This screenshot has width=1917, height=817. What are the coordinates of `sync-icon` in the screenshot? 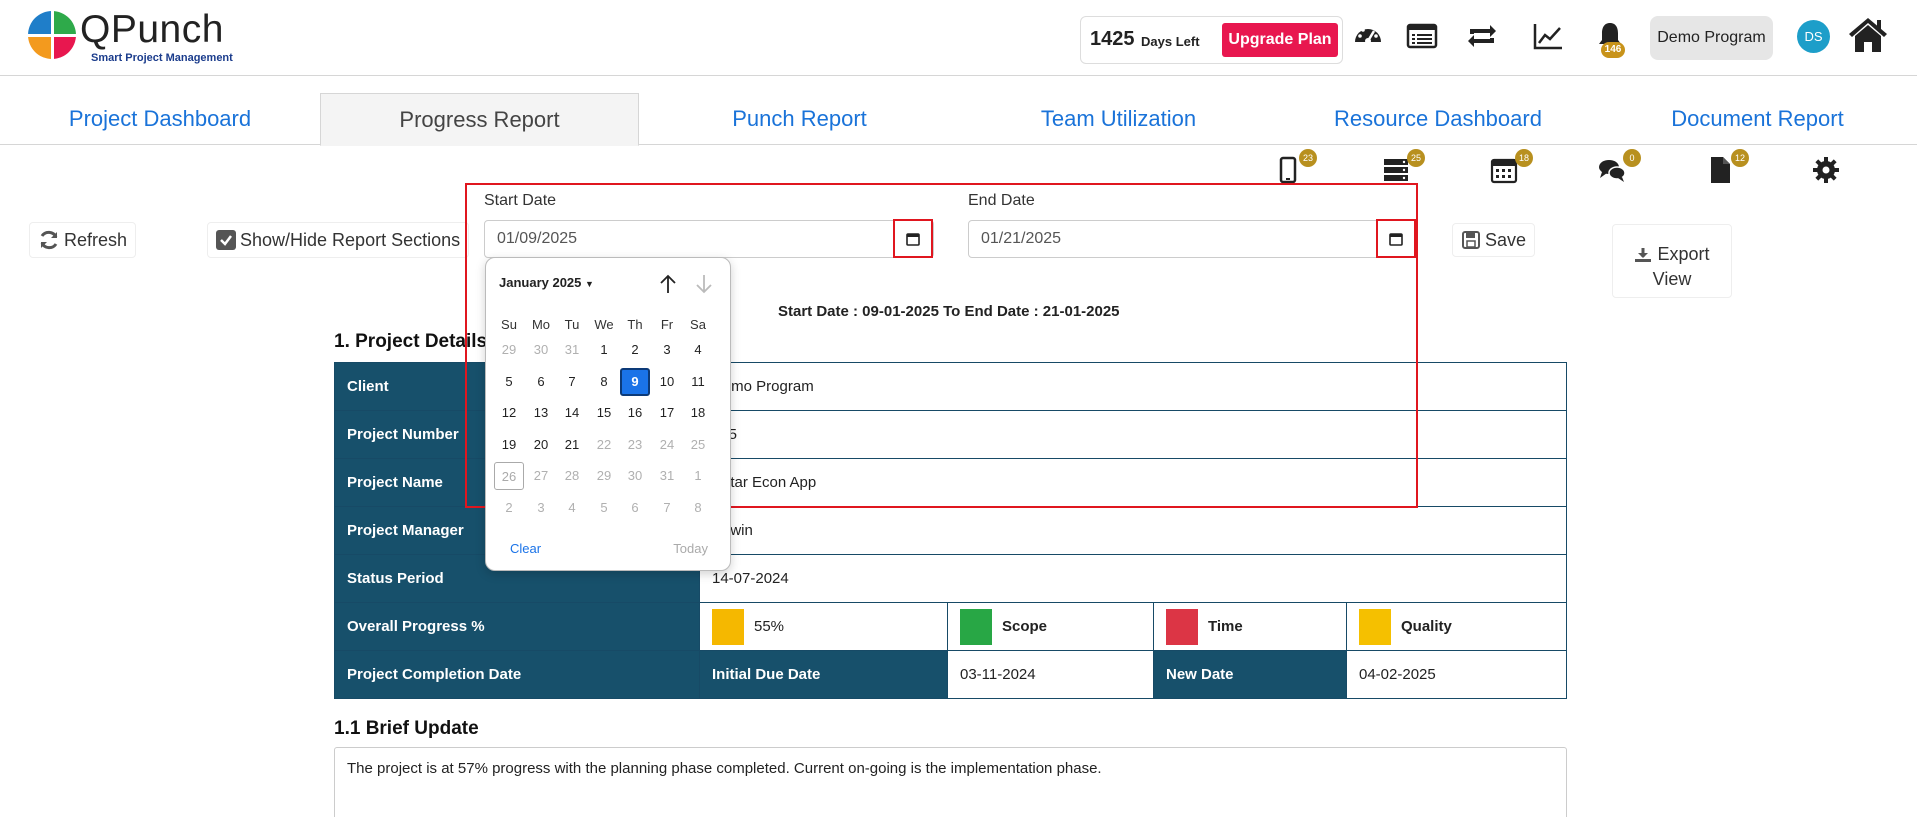 It's located at (1482, 36).